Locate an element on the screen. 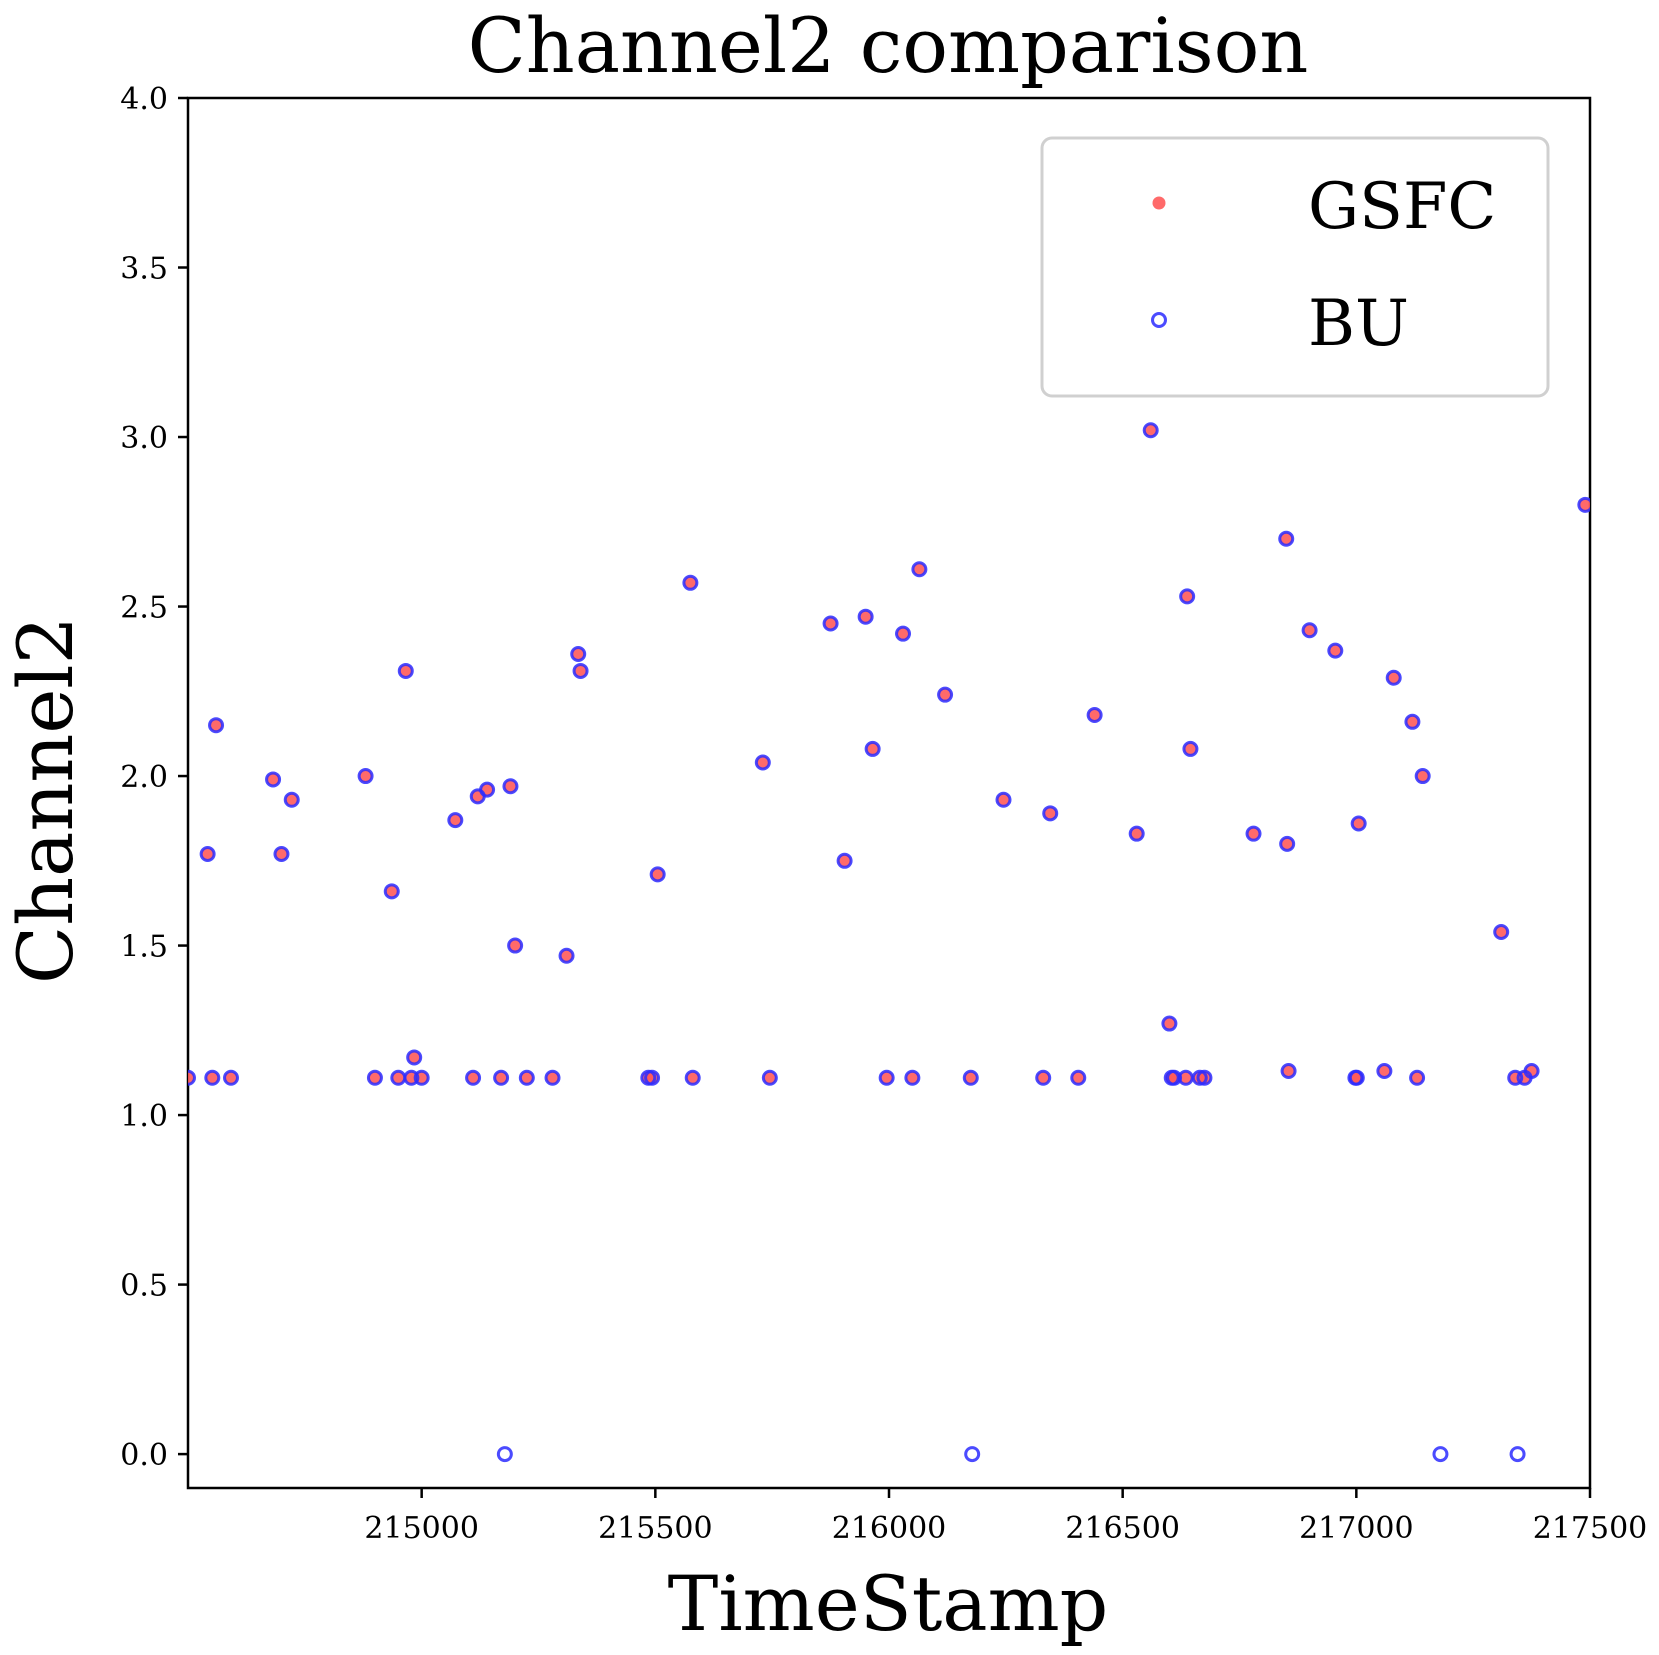 This screenshot has width=1659, height=1655. legend-bu-marker is located at coordinates (1159, 320).